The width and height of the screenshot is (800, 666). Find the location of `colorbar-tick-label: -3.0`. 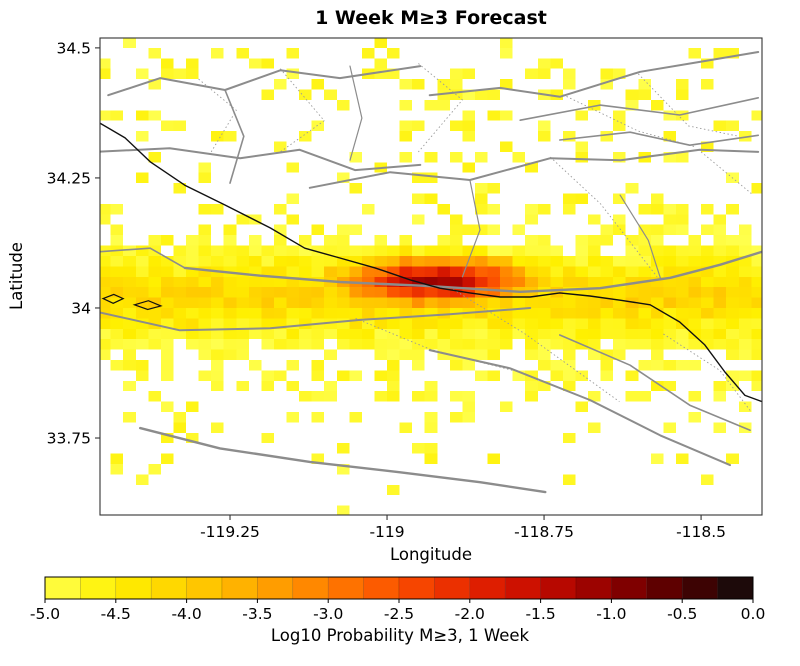

colorbar-tick-label: -3.0 is located at coordinates (328, 614).